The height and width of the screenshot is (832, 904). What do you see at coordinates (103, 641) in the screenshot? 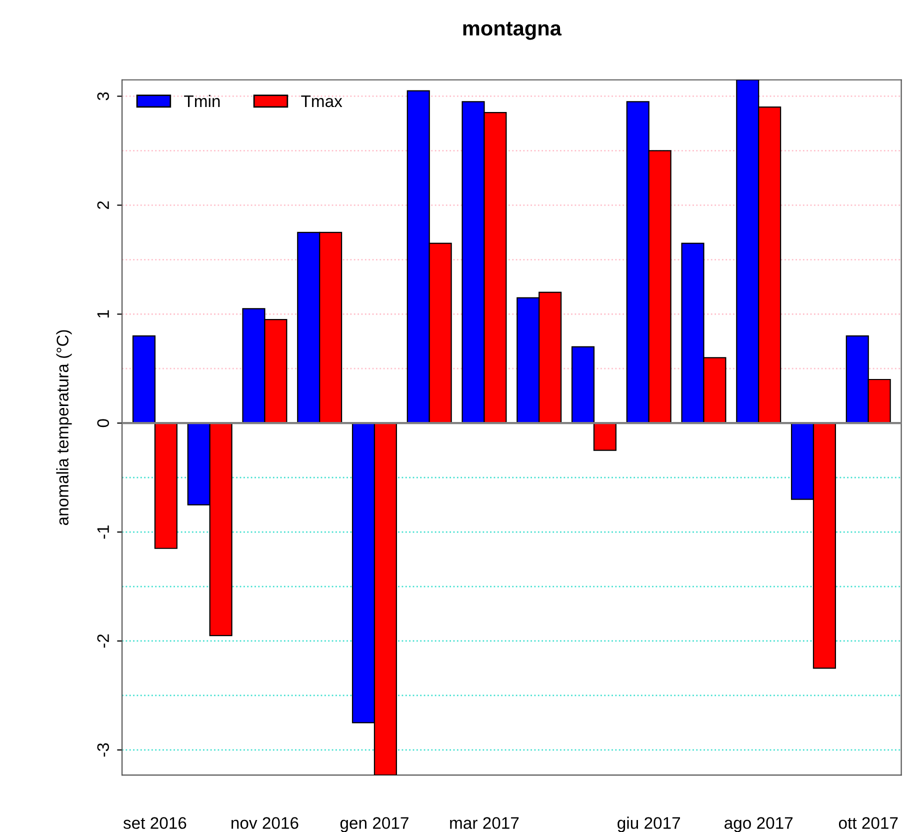
I see `y-tick-label: -2` at bounding box center [103, 641].